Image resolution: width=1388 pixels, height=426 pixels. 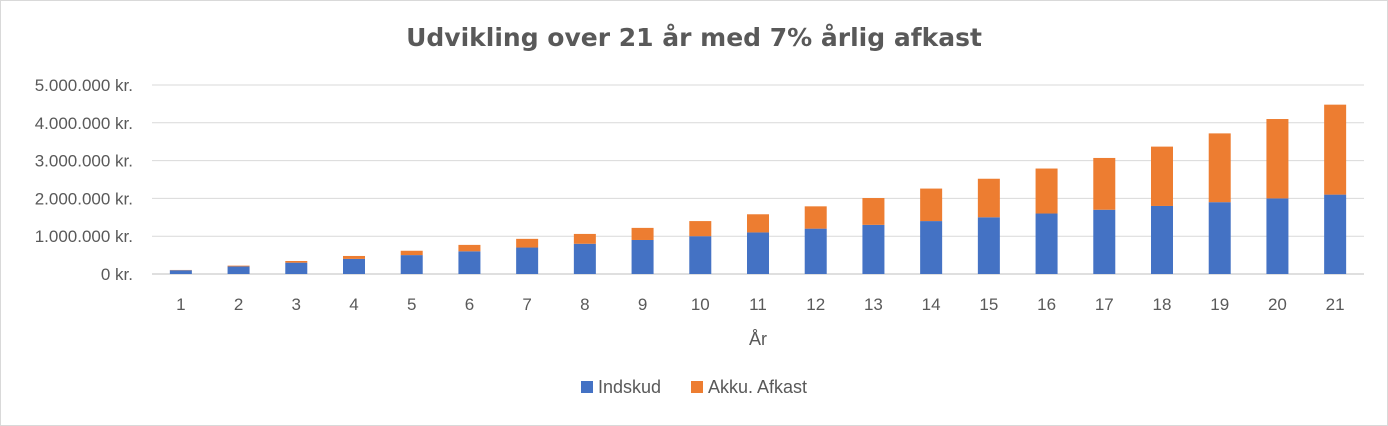 I want to click on x-tick-label: 3, so click(x=296, y=304).